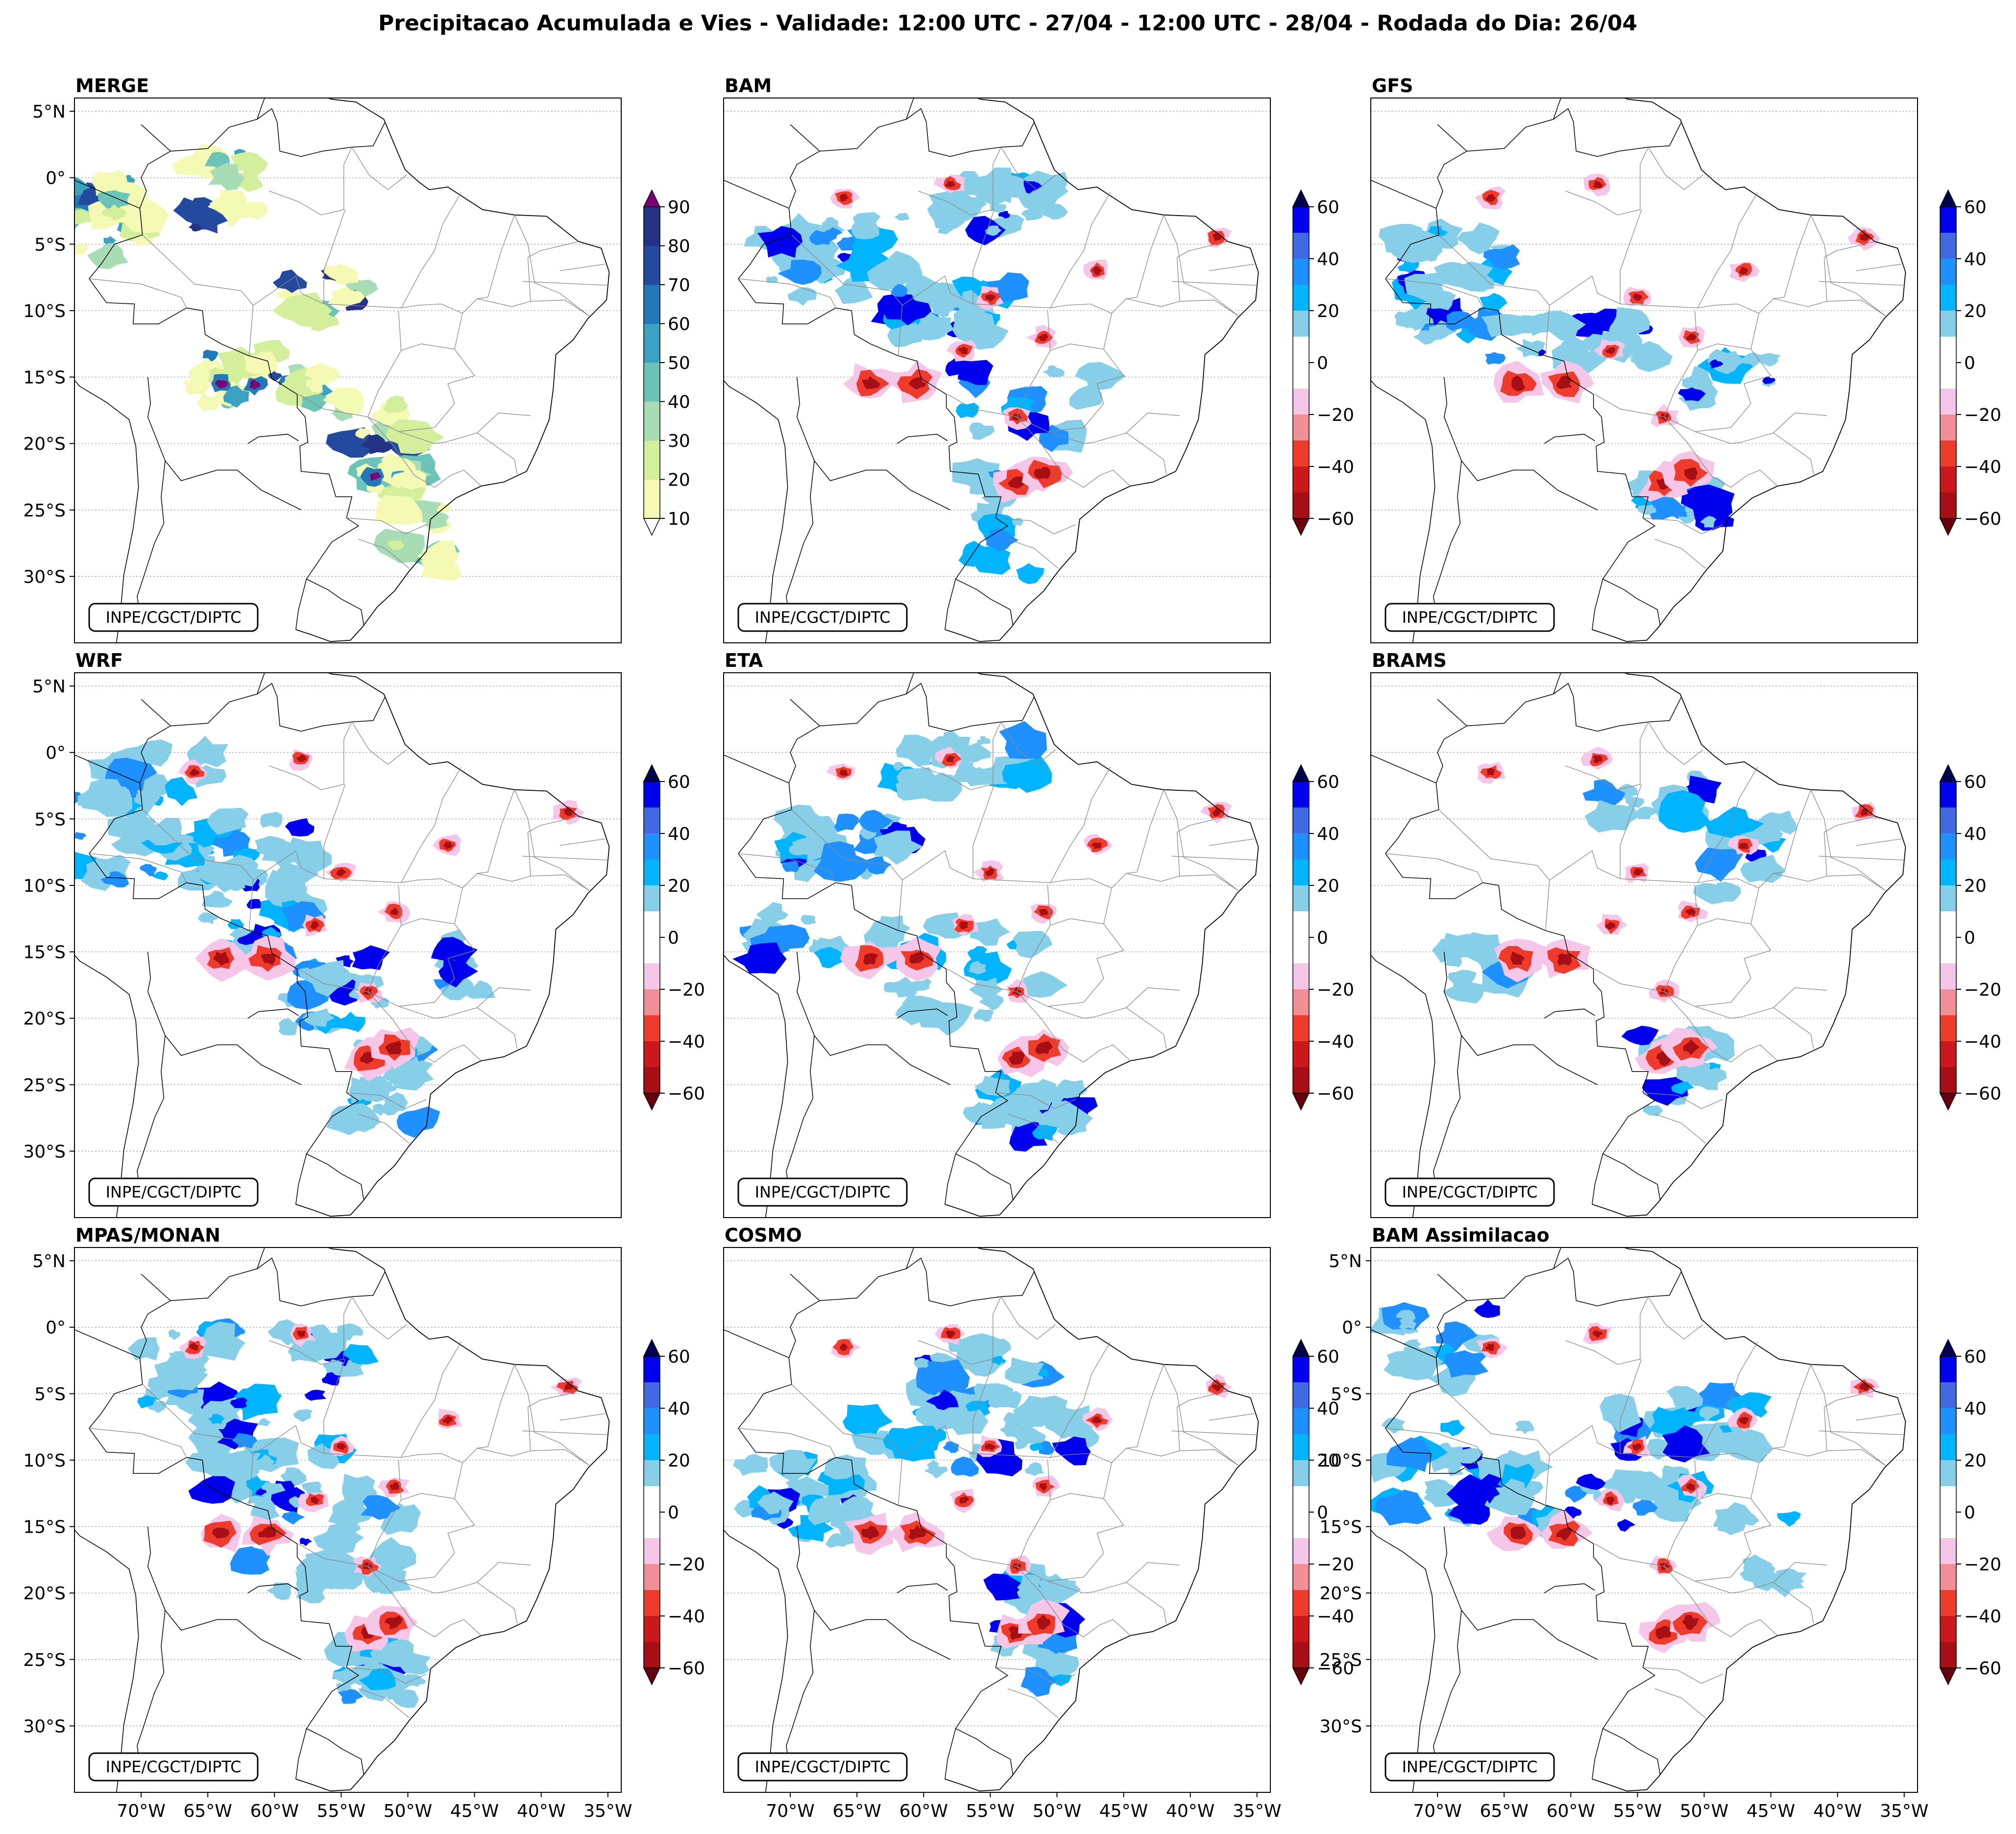  Describe the element at coordinates (1975, 1461) in the screenshot. I see `colorbar-tick-label: 20` at that location.